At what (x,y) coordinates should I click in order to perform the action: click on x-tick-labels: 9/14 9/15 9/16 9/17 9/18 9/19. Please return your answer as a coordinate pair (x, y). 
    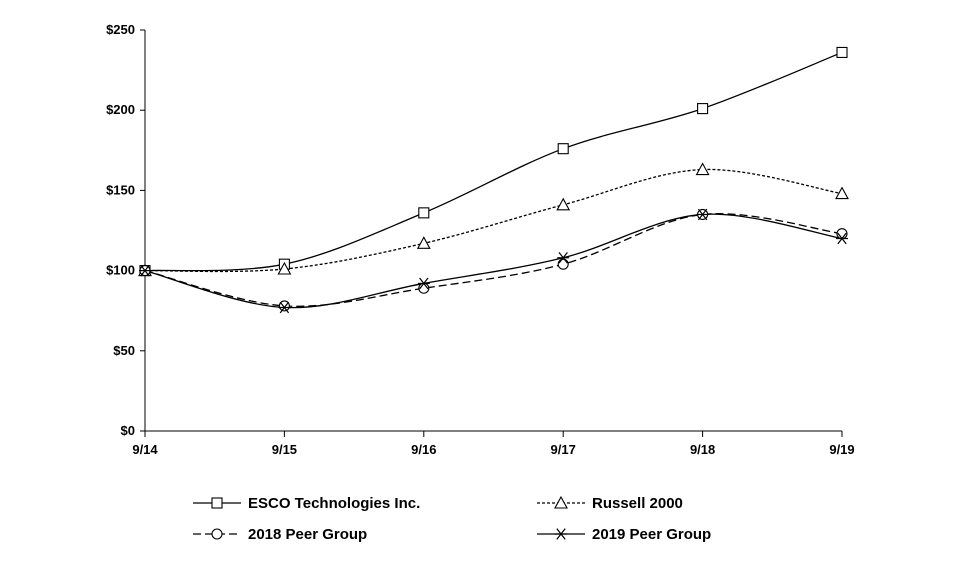
    Looking at the image, I should click on (493, 449).